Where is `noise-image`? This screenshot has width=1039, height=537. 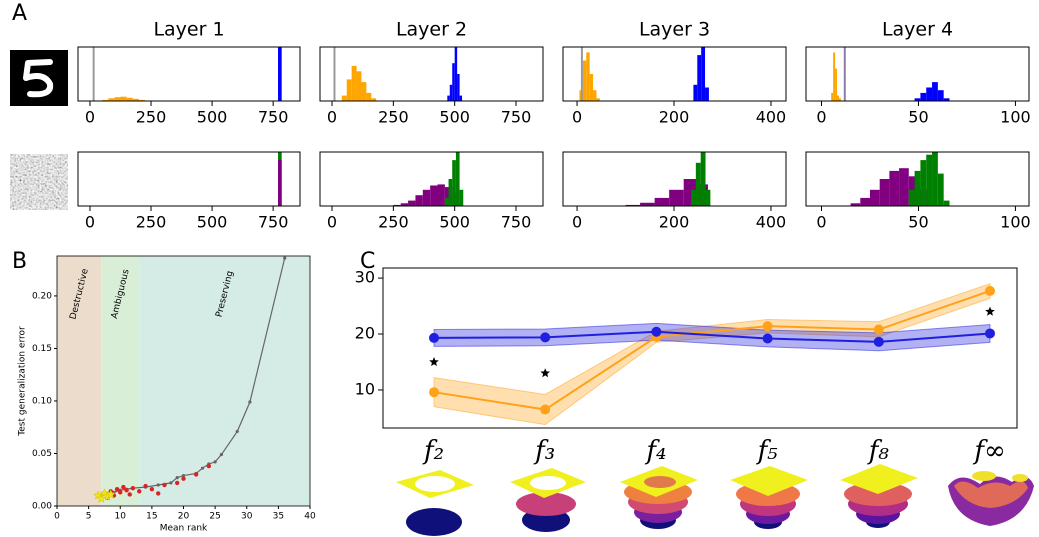
noise-image is located at coordinates (39, 182).